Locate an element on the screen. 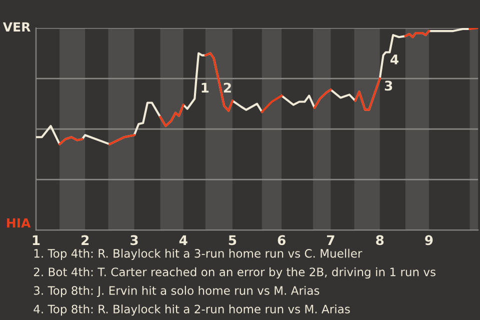  x-tick-label: 1 is located at coordinates (36, 240).